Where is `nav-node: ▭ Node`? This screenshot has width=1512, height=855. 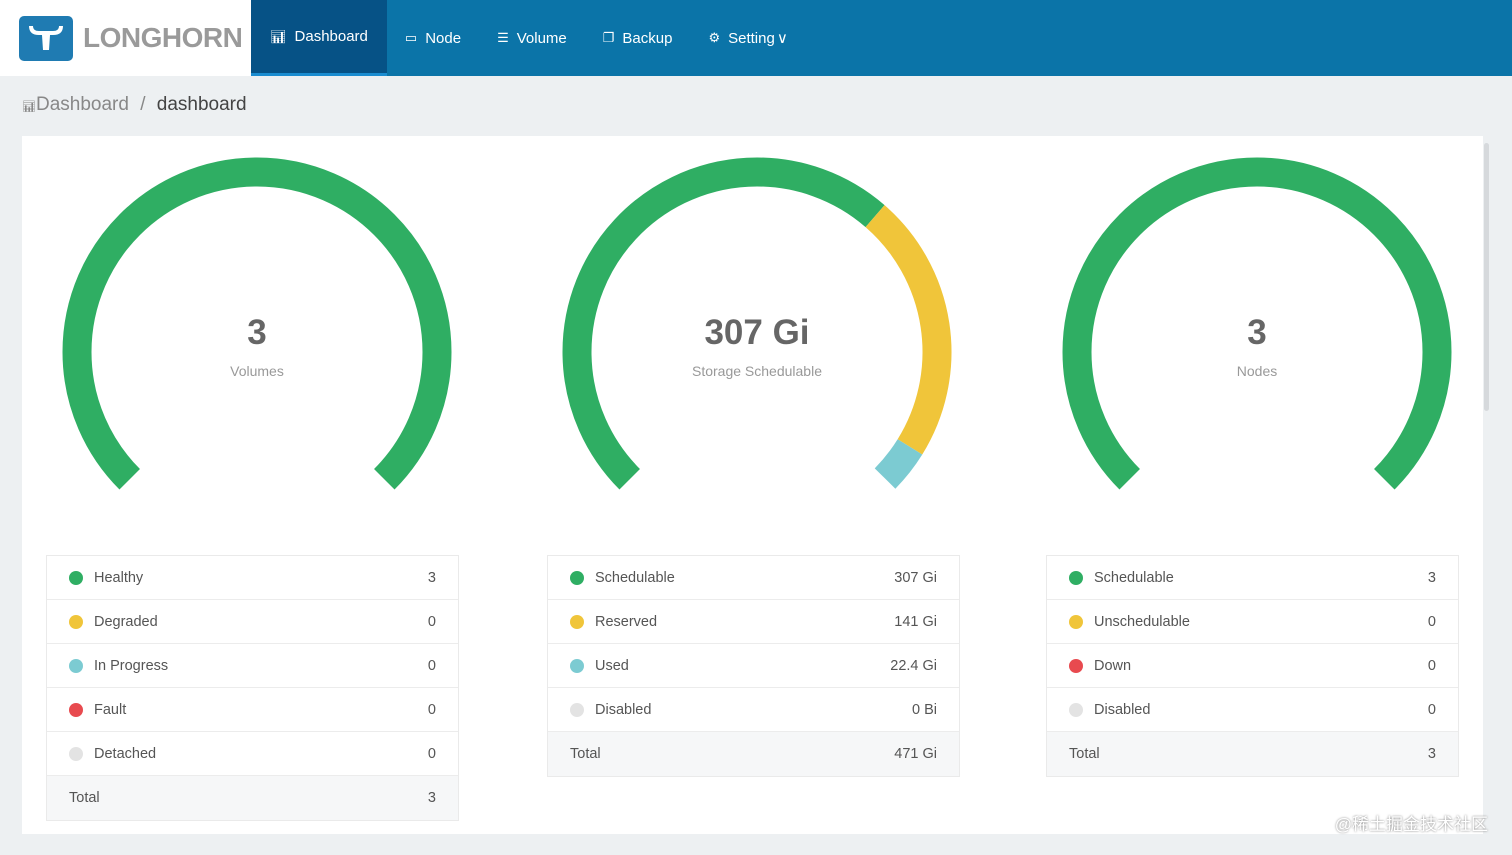 nav-node: ▭ Node is located at coordinates (433, 38).